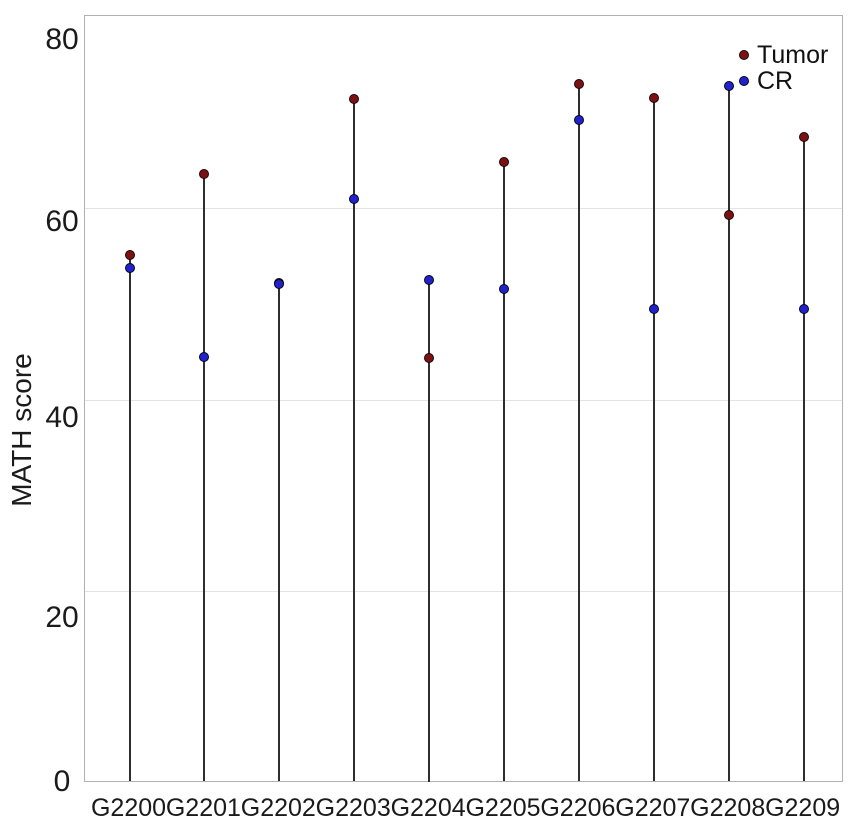 Image resolution: width=850 pixels, height=832 pixels. I want to click on x-tick-label-G2203: G2203, so click(353, 808).